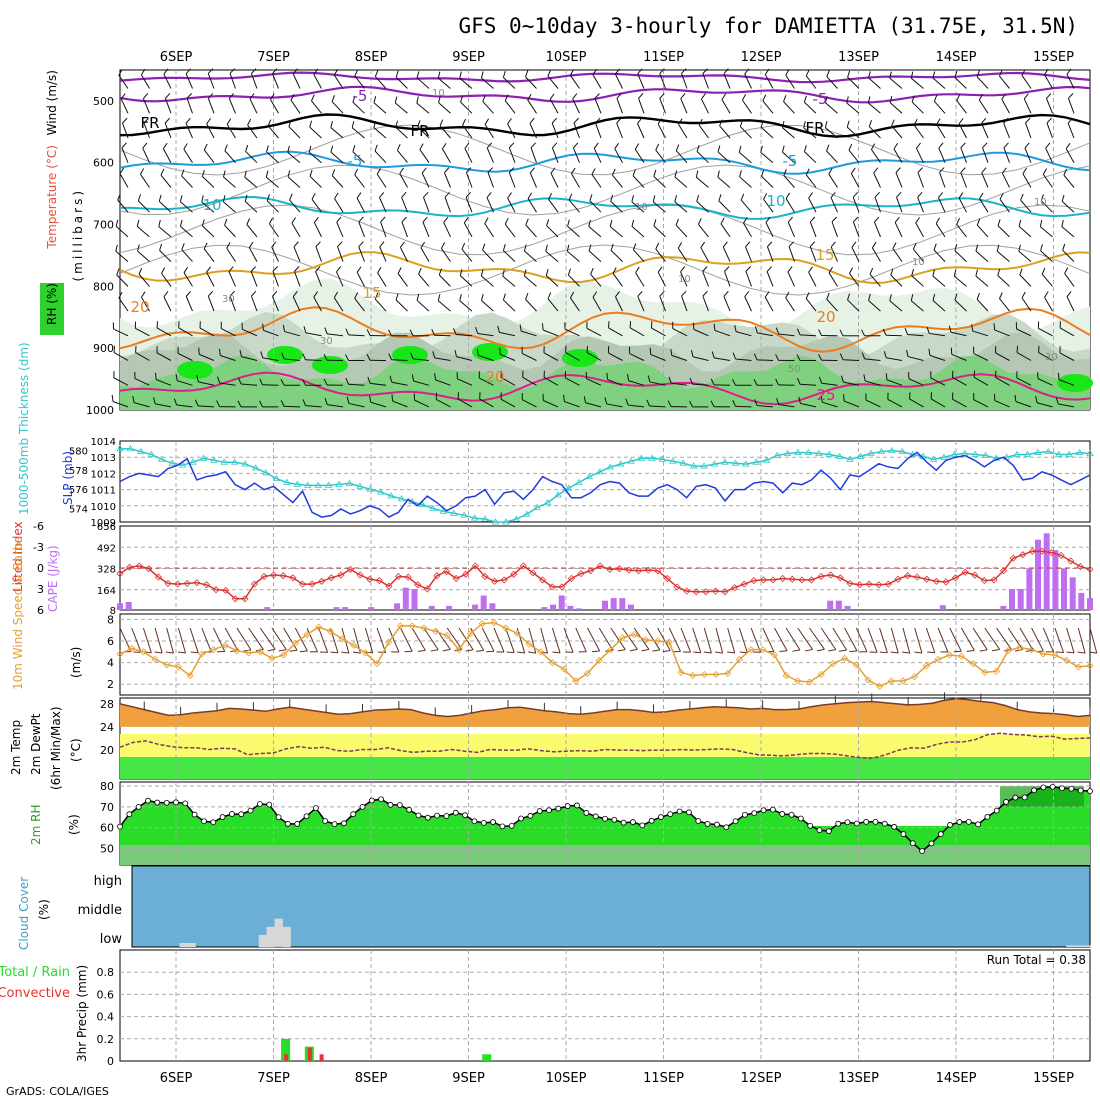 This screenshot has height=1100, width=1100. Describe the element at coordinates (110, 641) in the screenshot. I see `wind-tick: 6` at that location.